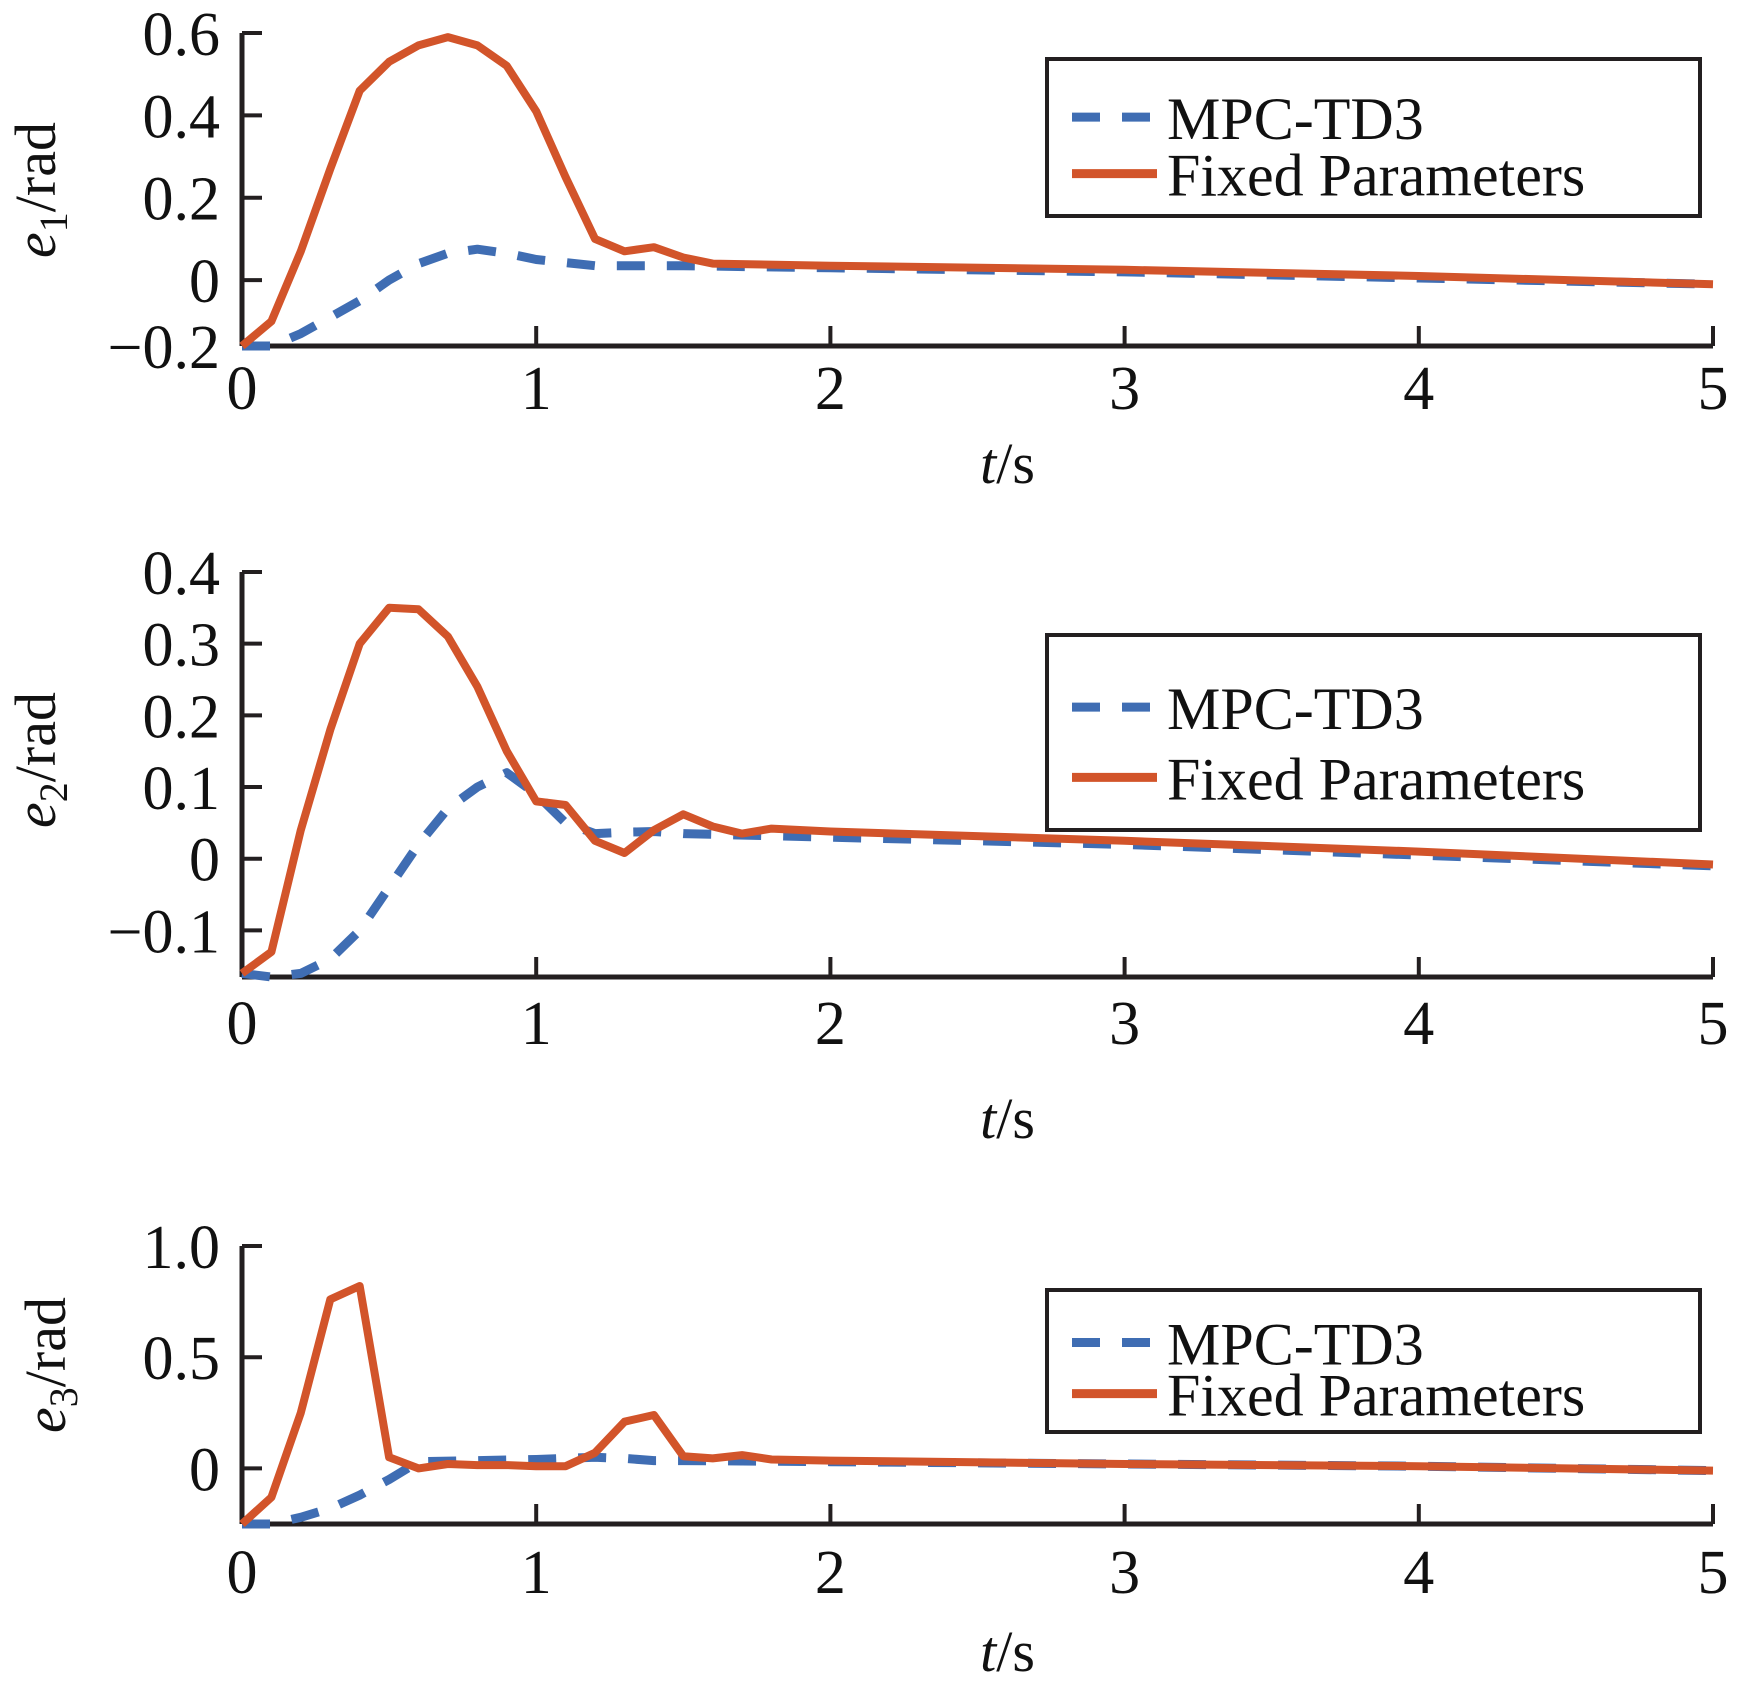 Image resolution: width=1741 pixels, height=1701 pixels. What do you see at coordinates (53, 792) in the screenshot?
I see `y-axis-label-subscript: 2` at bounding box center [53, 792].